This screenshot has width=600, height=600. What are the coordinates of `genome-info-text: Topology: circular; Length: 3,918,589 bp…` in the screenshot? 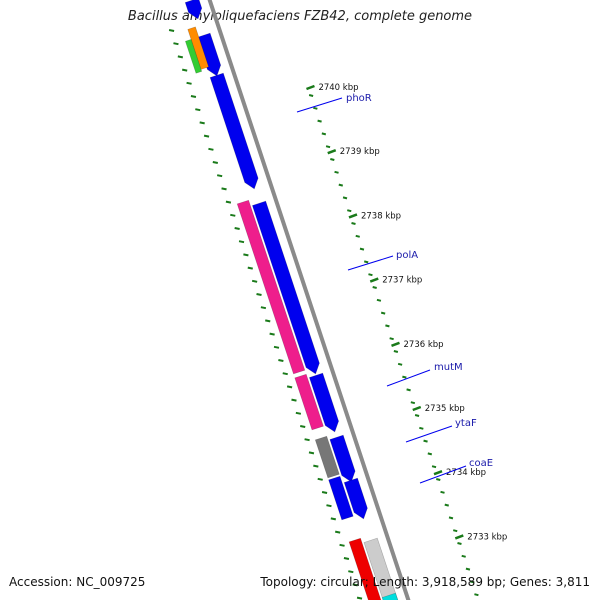 It's located at (425, 582).